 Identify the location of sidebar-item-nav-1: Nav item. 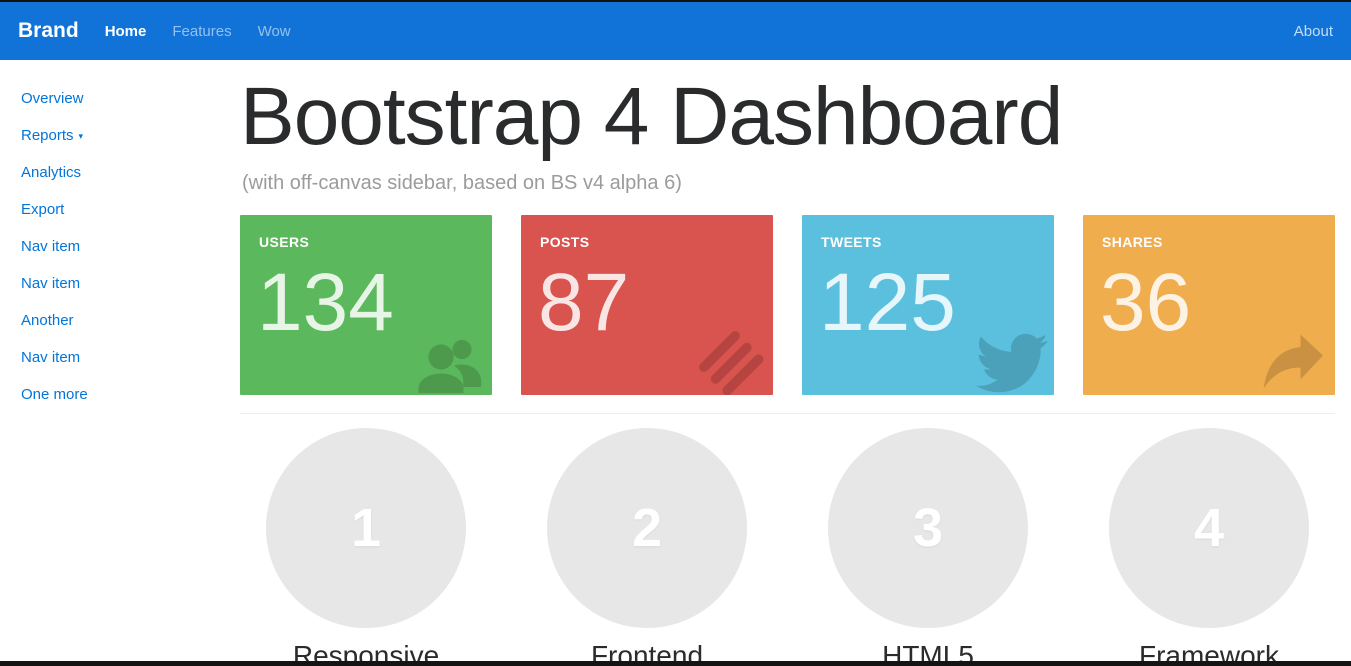
(51, 246).